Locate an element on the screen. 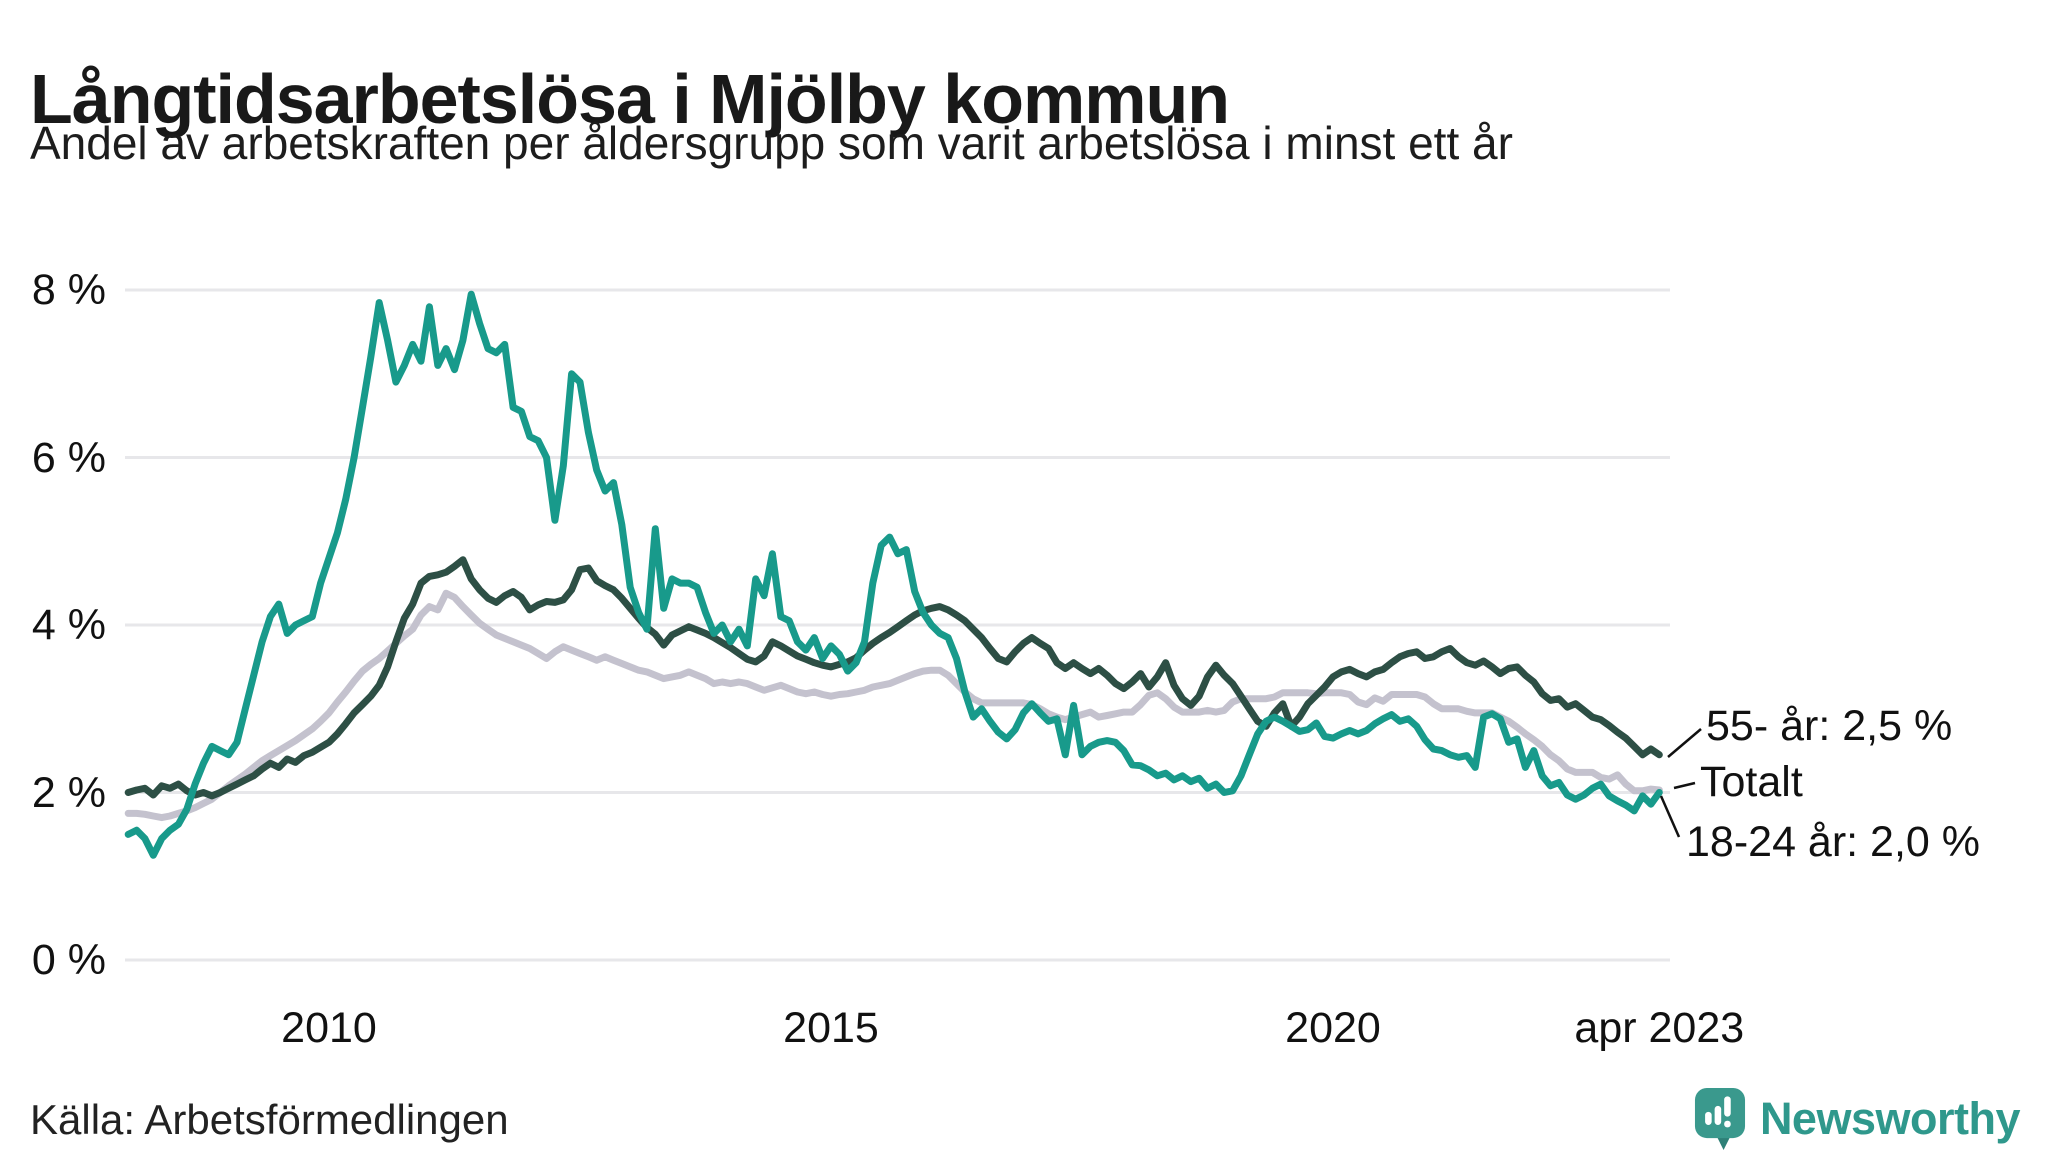 The width and height of the screenshot is (2048, 1152). x-tick-label: 2010 is located at coordinates (329, 1028).